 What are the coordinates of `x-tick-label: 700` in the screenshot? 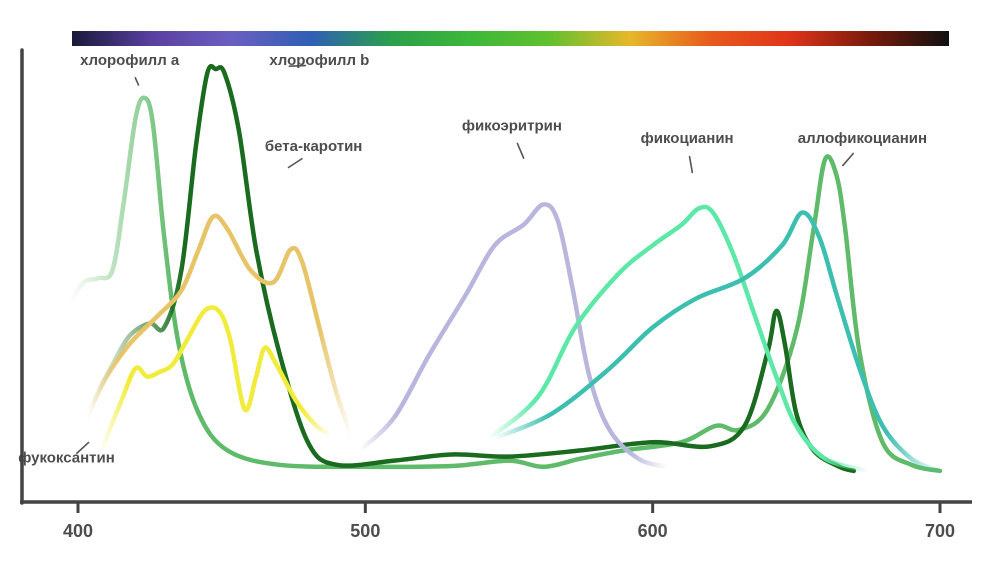 It's located at (940, 531).